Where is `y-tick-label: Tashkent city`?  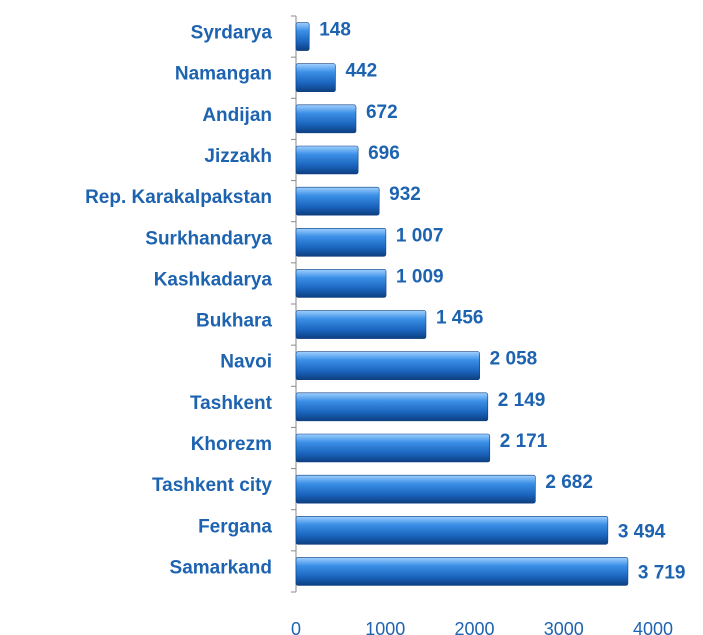 y-tick-label: Tashkent city is located at coordinates (212, 485).